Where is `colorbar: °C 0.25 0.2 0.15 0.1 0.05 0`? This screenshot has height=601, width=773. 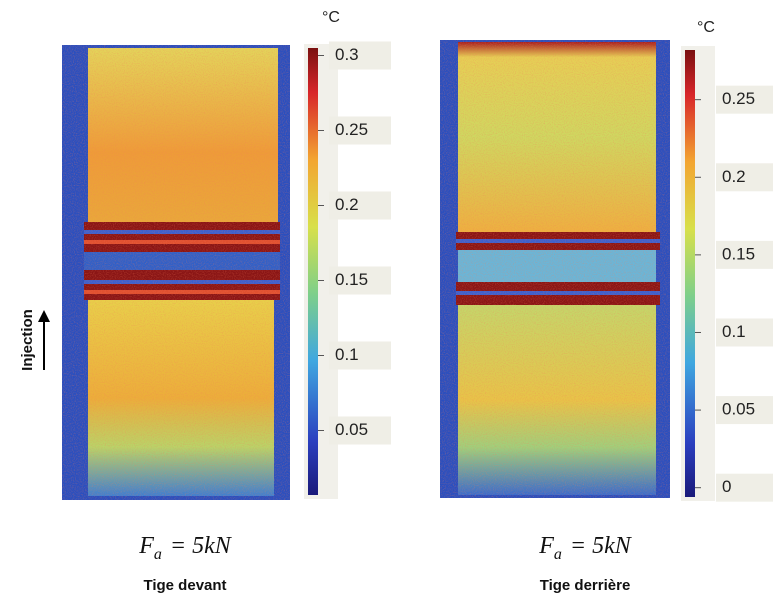 colorbar: °C 0.25 0.2 0.15 0.1 0.05 0 is located at coordinates (727, 260).